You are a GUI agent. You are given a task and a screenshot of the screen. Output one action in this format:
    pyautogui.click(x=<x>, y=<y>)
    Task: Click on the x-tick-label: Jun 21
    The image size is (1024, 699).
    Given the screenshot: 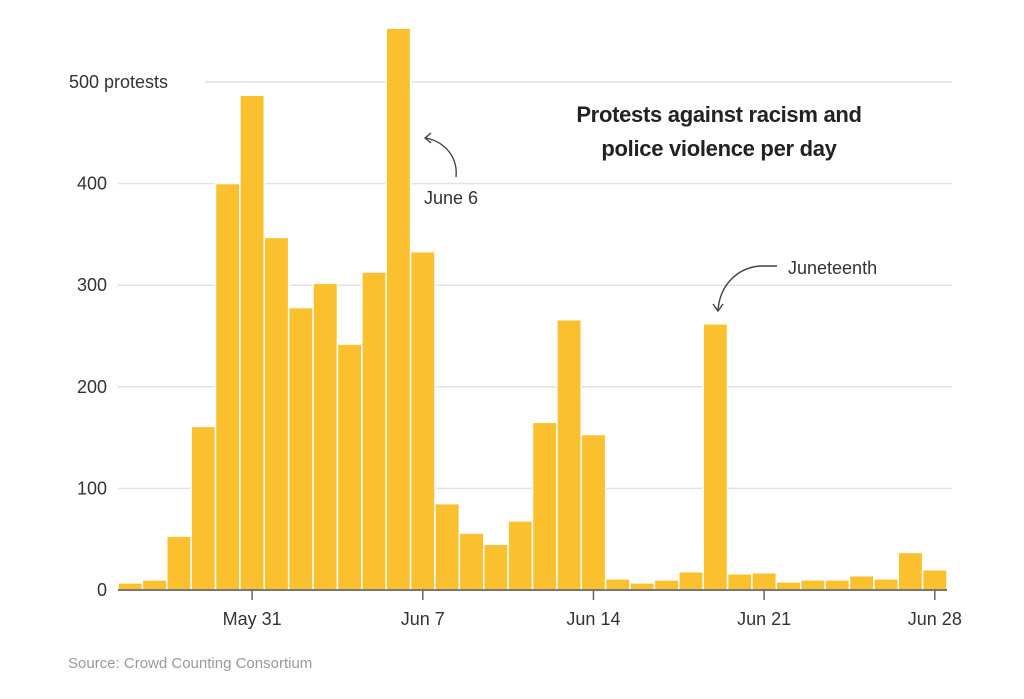 What is the action you would take?
    pyautogui.click(x=764, y=619)
    